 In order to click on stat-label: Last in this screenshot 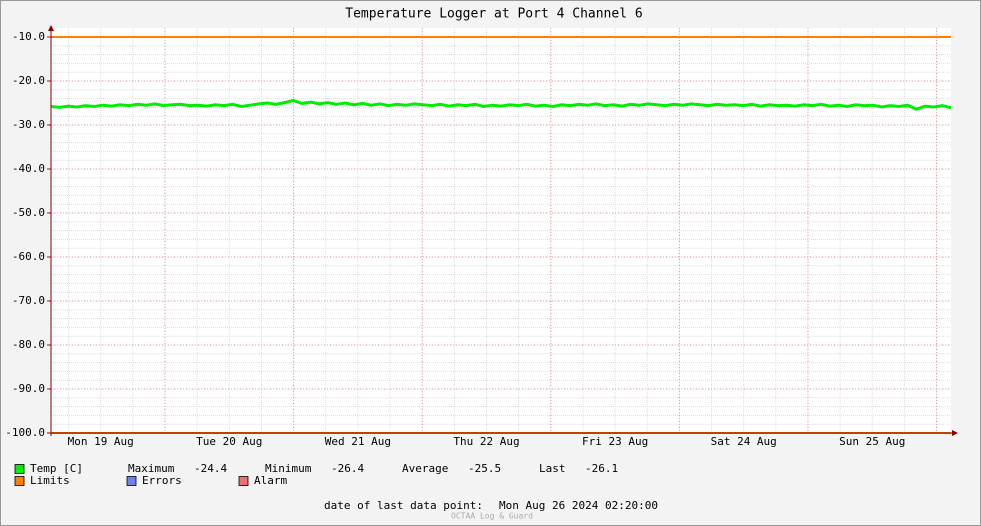, I will do `click(552, 468)`.